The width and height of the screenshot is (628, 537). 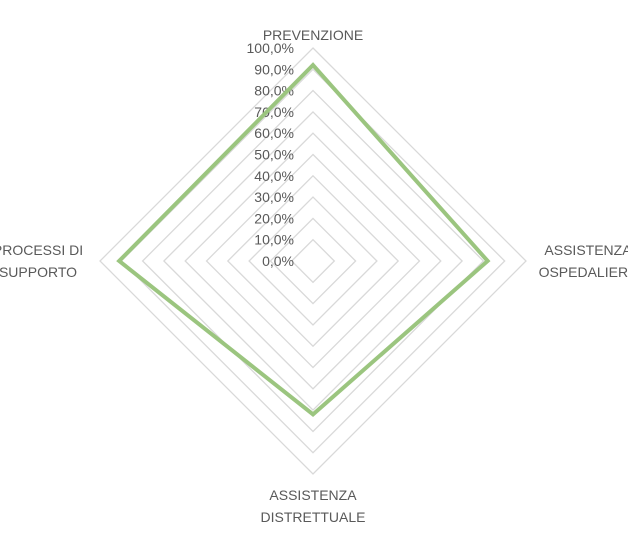 What do you see at coordinates (274, 240) in the screenshot?
I see `tick-label-1: 10,0%` at bounding box center [274, 240].